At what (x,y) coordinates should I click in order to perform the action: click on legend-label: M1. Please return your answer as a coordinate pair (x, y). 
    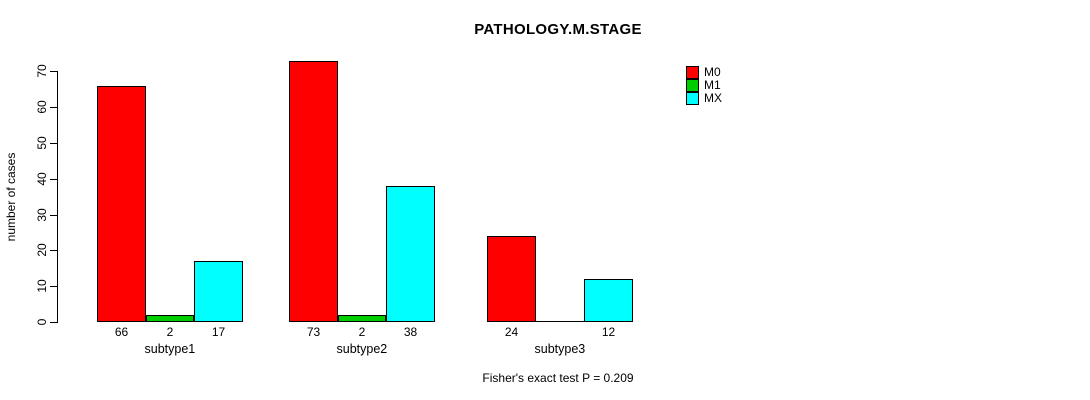
    Looking at the image, I should click on (712, 85).